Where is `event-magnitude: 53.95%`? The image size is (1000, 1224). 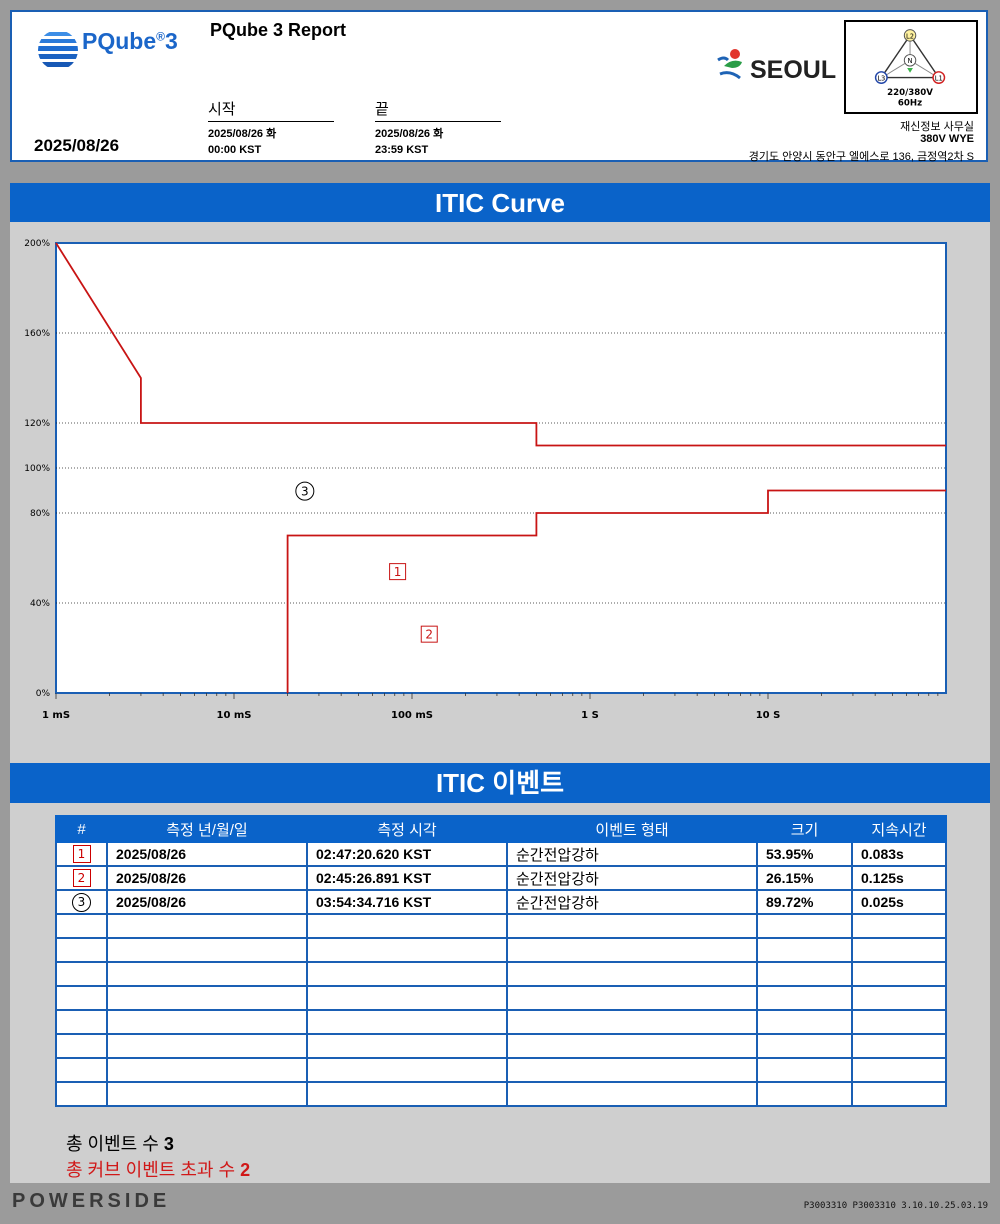
event-magnitude: 53.95% is located at coordinates (804, 854).